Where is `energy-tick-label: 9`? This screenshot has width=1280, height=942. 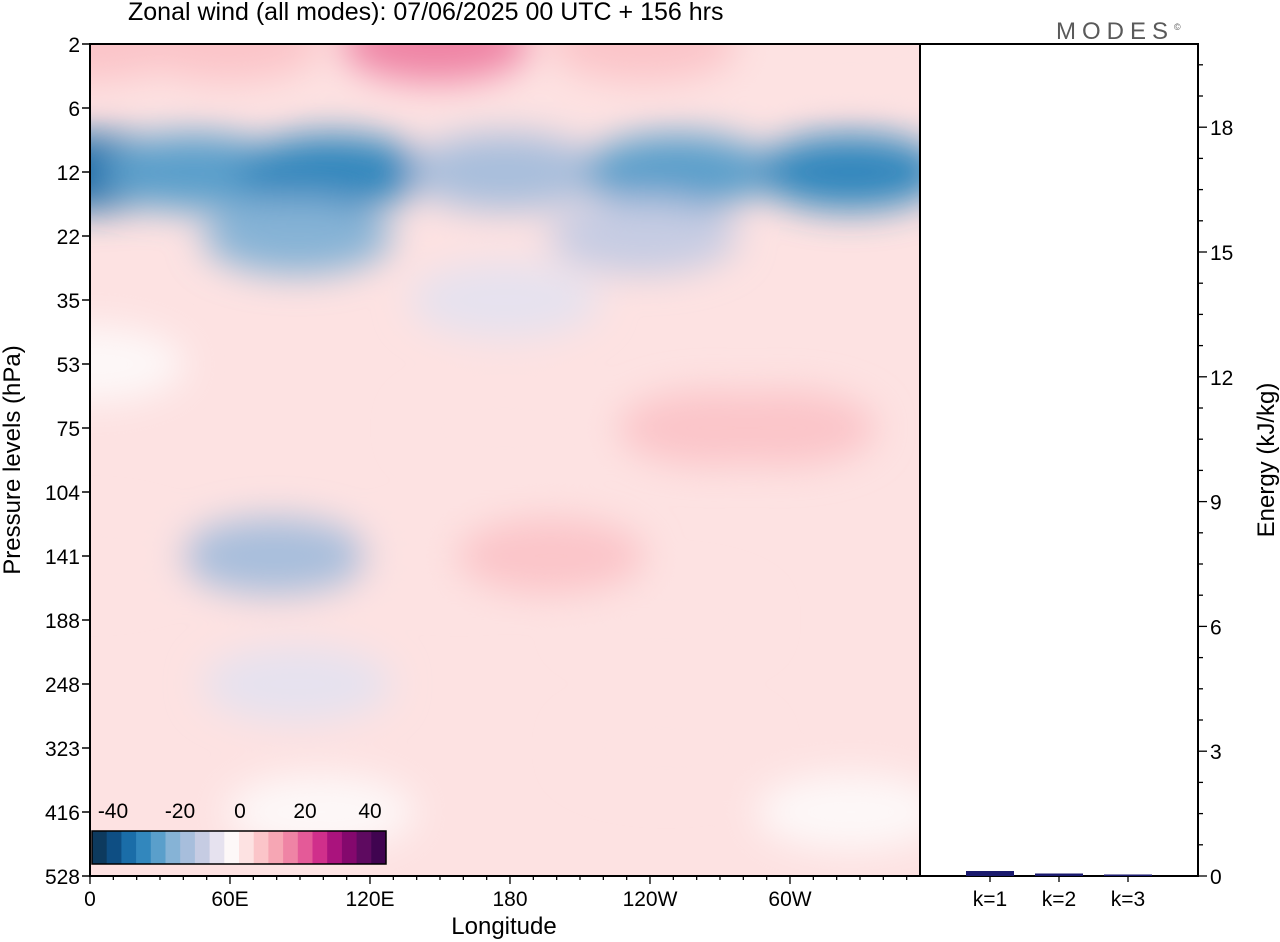 energy-tick-label: 9 is located at coordinates (1216, 503).